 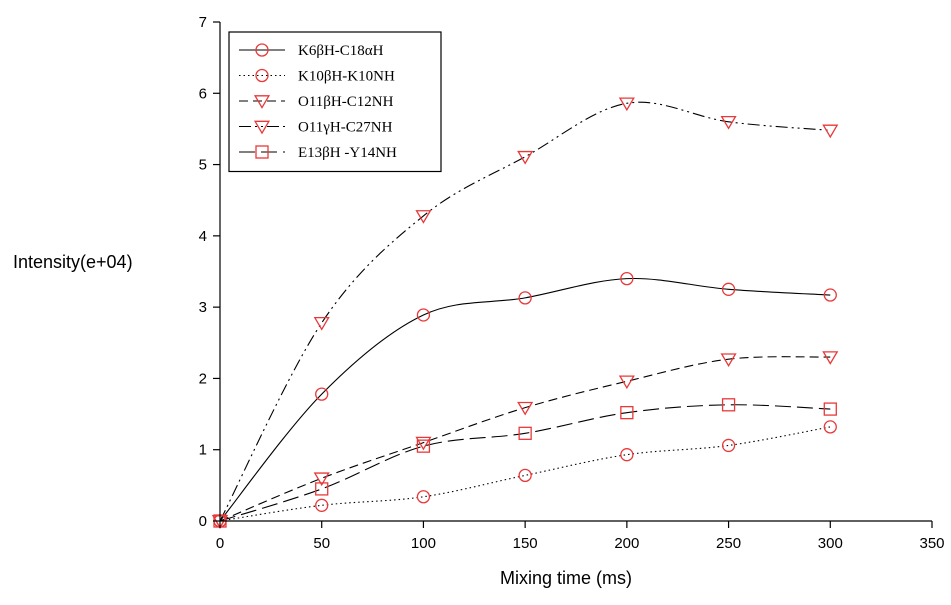 I want to click on y-axis-title: Intensity(e+04), so click(x=73, y=262).